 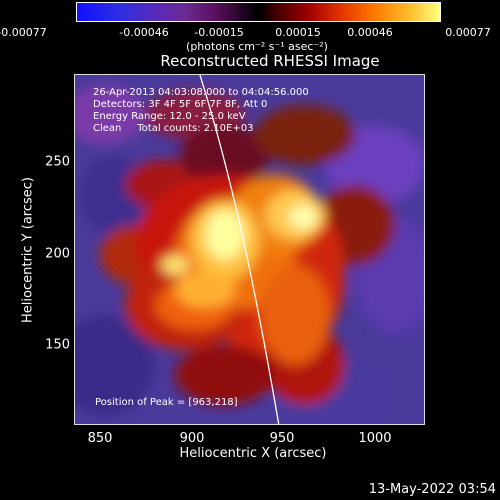 I want to click on peak-position-label: Position of Peak = [963,218], so click(x=166, y=402).